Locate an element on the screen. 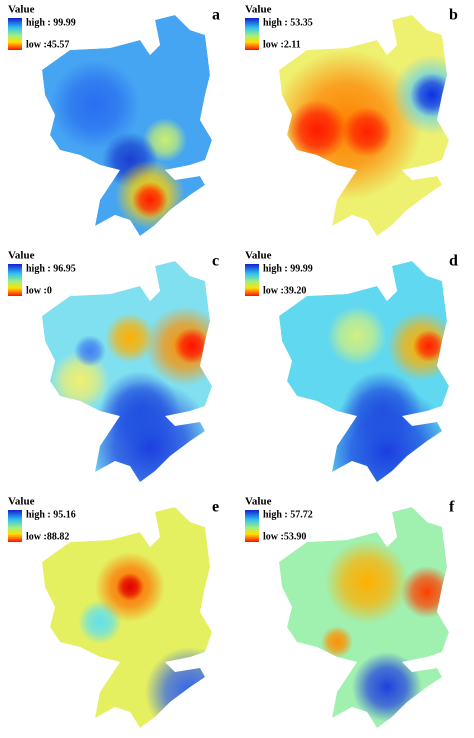  panel-label: d is located at coordinates (453, 261).